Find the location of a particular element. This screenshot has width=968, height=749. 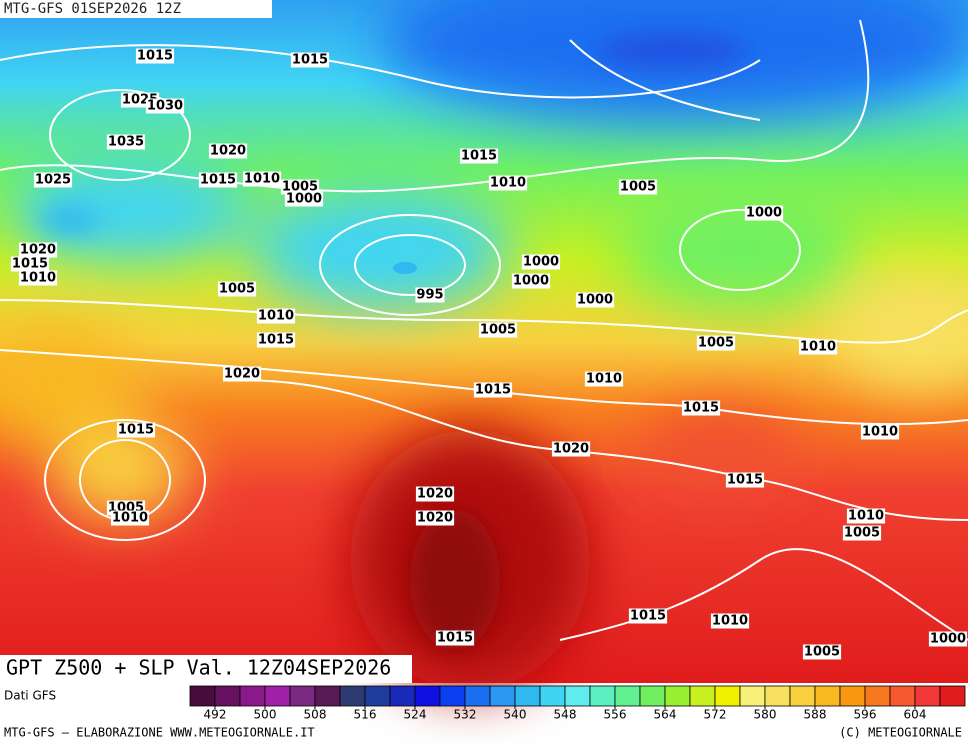

colorbar-label: 516 is located at coordinates (365, 715).